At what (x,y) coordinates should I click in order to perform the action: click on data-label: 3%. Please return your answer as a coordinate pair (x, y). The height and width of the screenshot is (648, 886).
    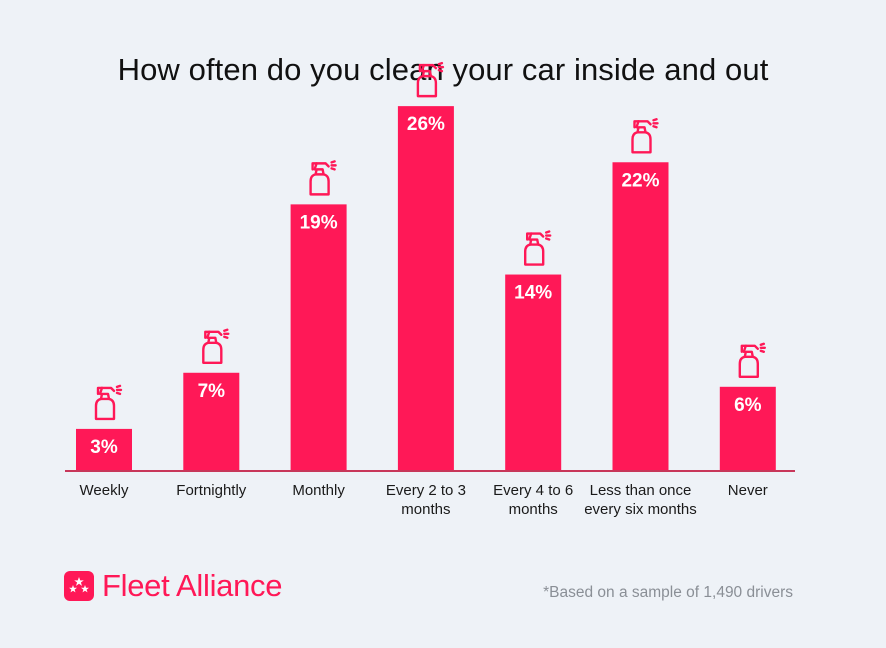
    Looking at the image, I should click on (104, 447).